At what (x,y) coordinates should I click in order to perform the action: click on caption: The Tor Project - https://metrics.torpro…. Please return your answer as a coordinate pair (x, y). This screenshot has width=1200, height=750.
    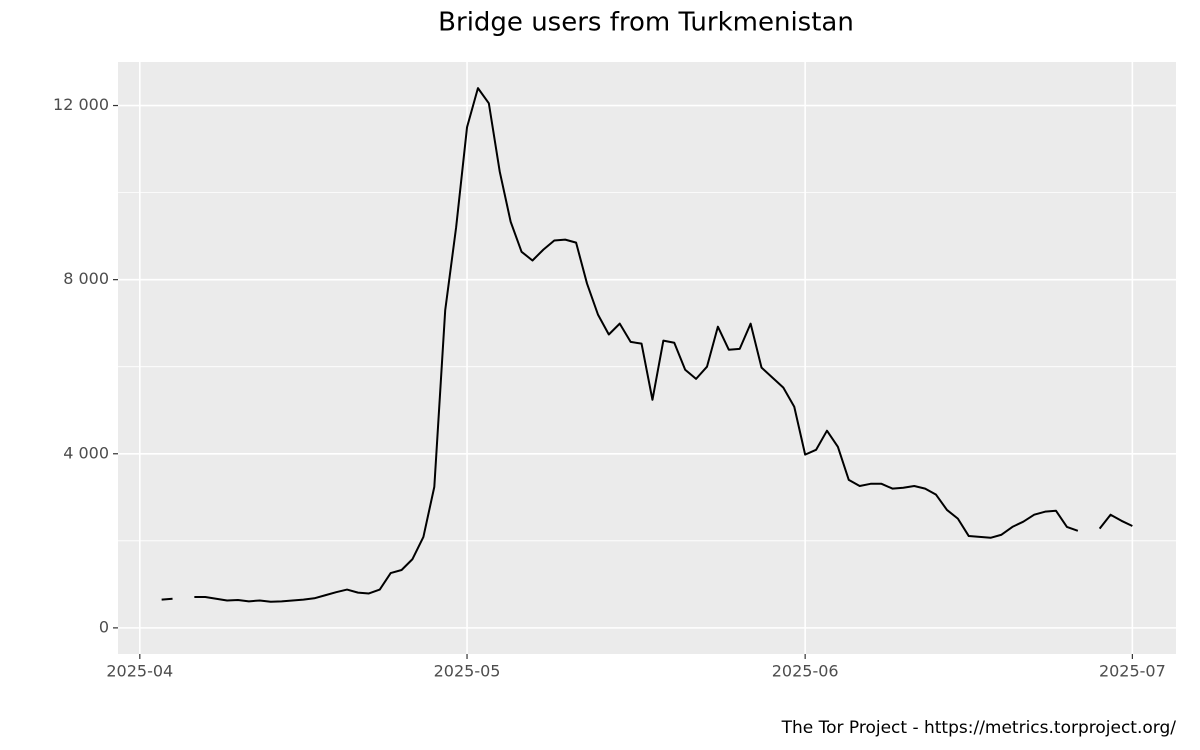
    Looking at the image, I should click on (979, 728).